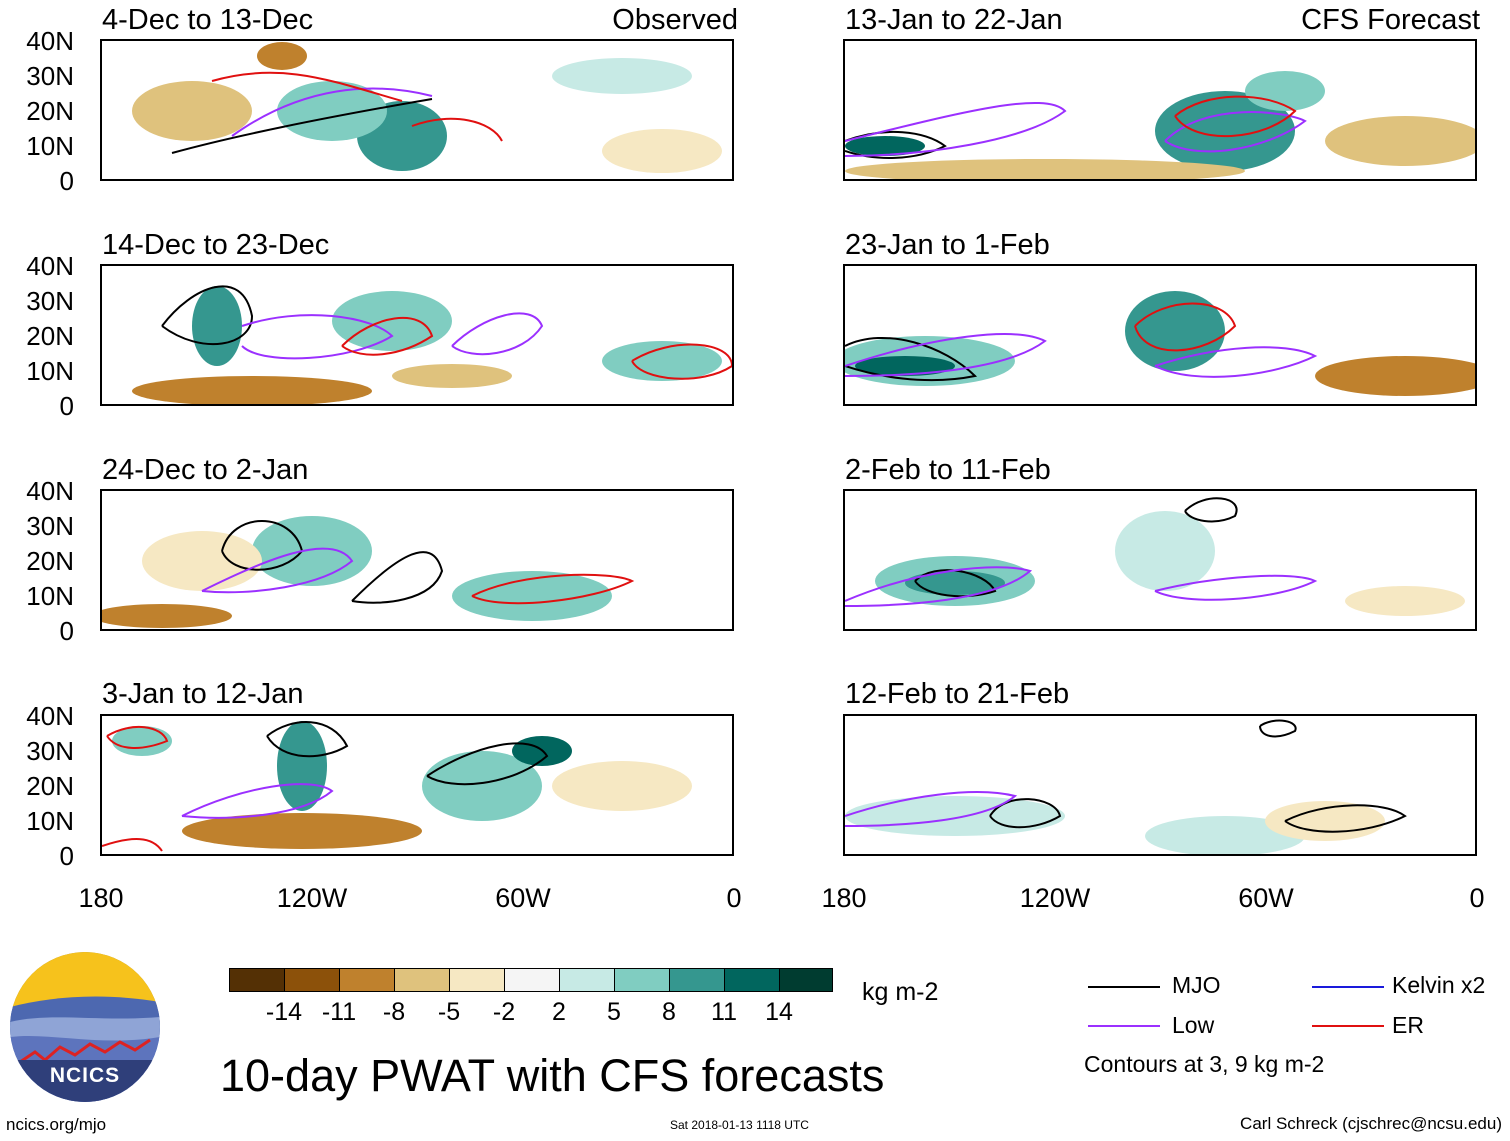 Image resolution: width=1510 pixels, height=1141 pixels. What do you see at coordinates (1124, 987) in the screenshot?
I see `legend-line-mjo` at bounding box center [1124, 987].